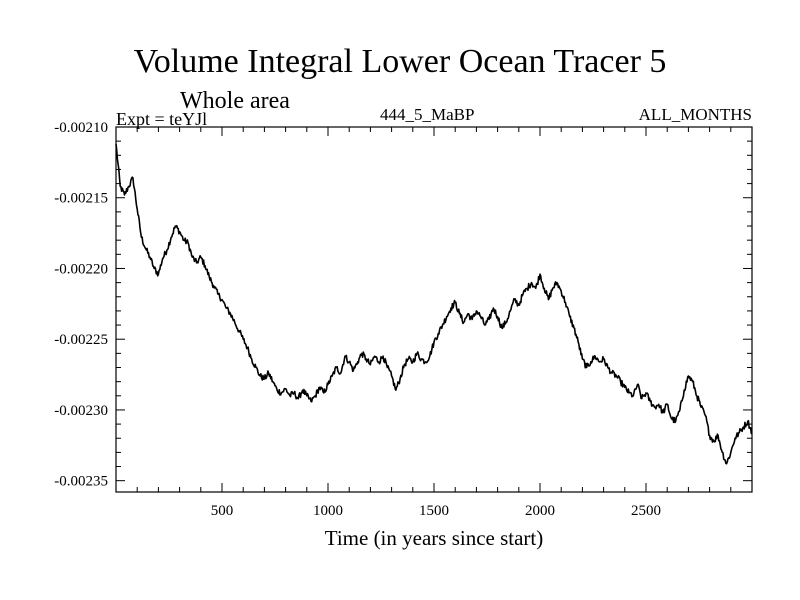  I want to click on x-tick-label: 1500, so click(434, 511).